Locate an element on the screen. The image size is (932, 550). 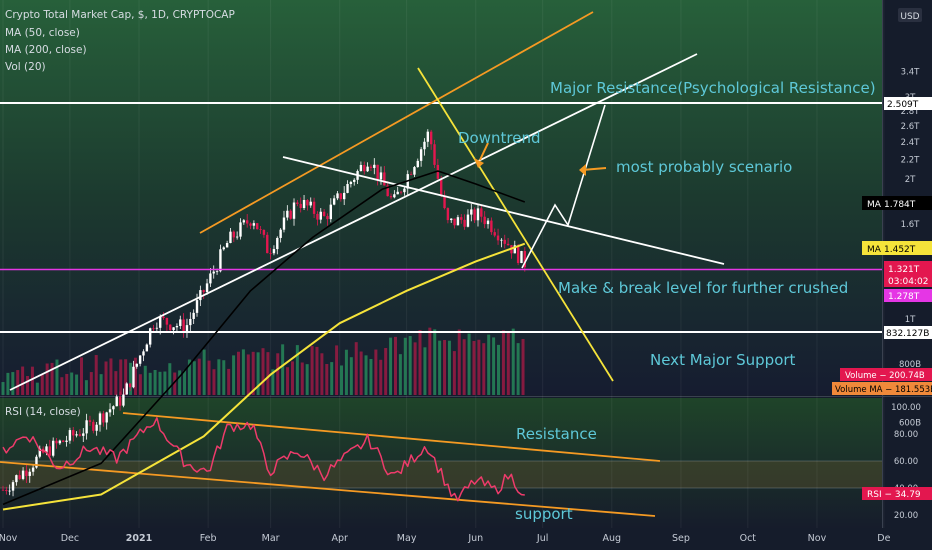
ma200-legend: MA (200, close) is located at coordinates (46, 50).